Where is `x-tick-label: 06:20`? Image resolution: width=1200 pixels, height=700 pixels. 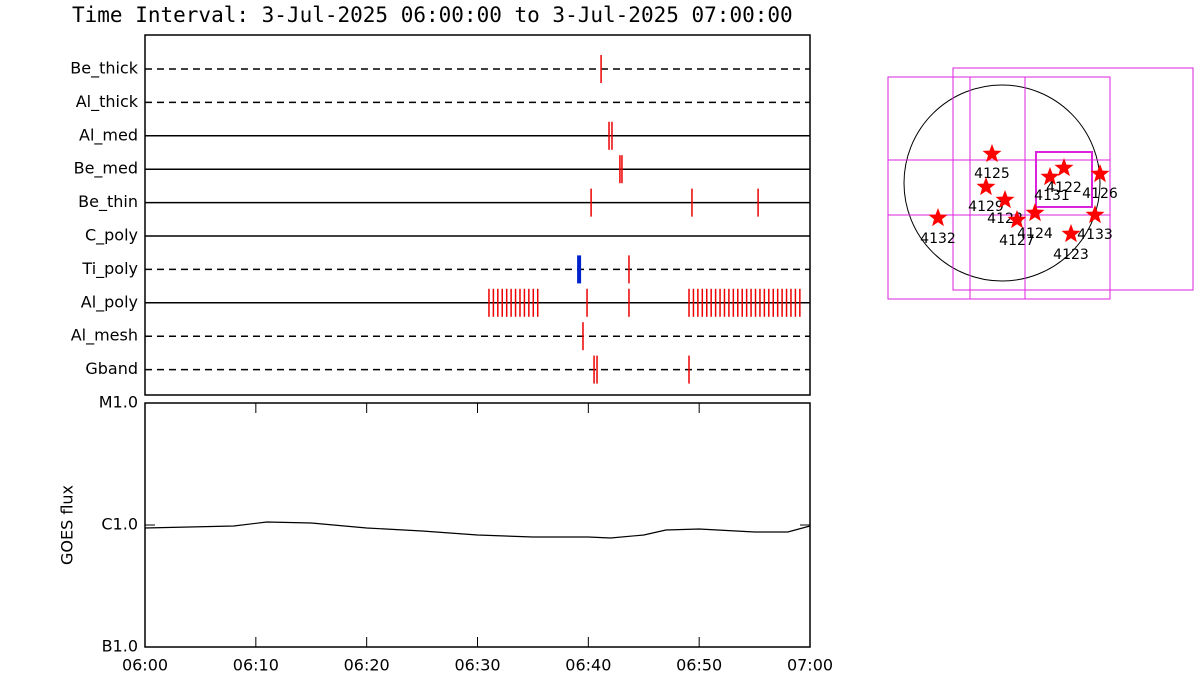
x-tick-label: 06:20 is located at coordinates (367, 665).